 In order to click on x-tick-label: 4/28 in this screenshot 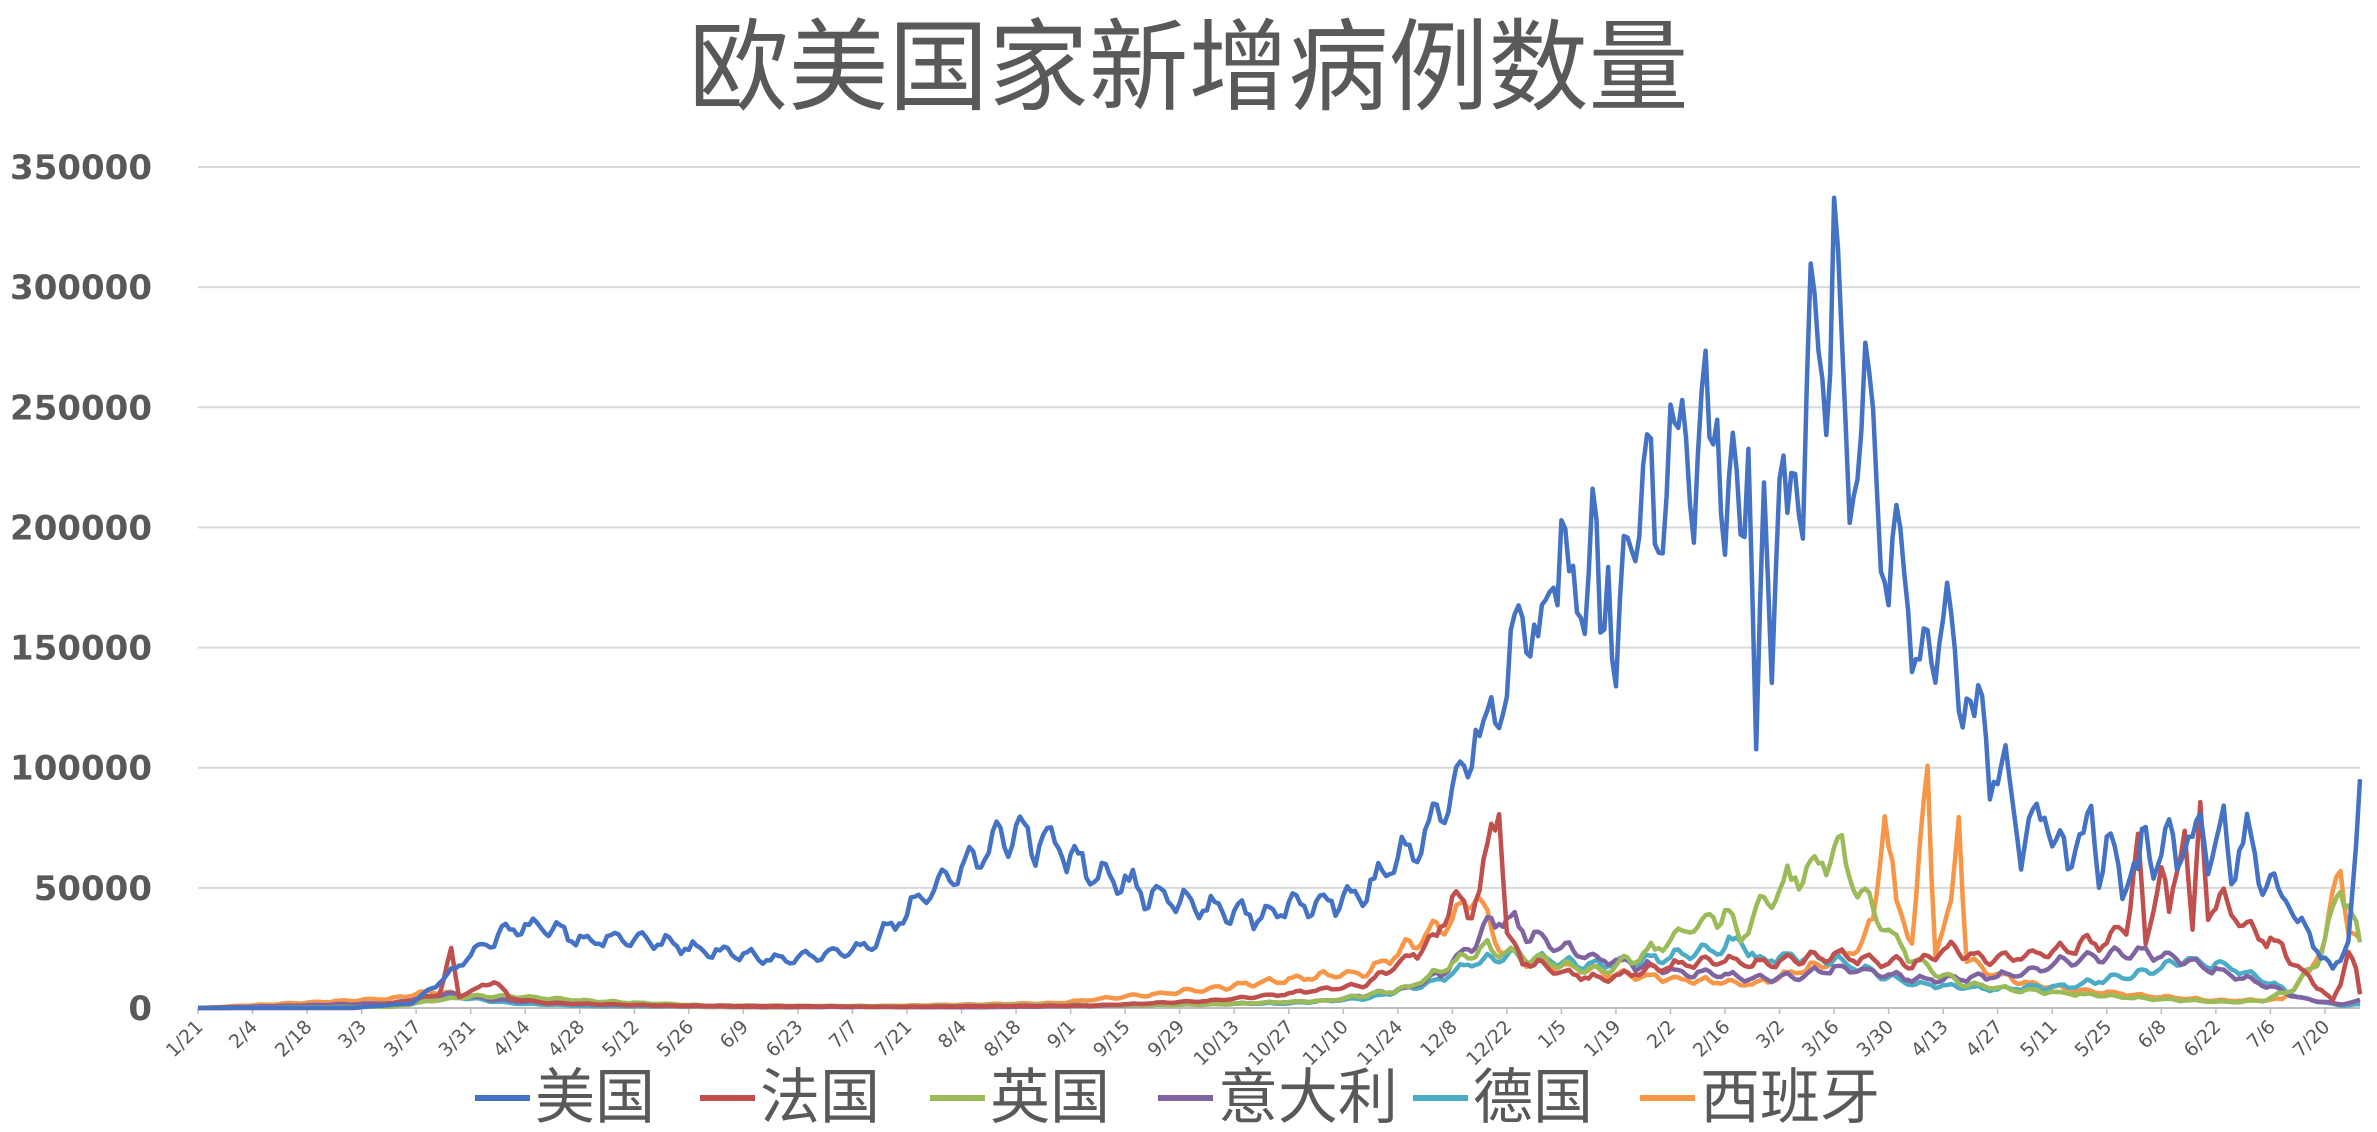, I will do `click(567, 1039)`.